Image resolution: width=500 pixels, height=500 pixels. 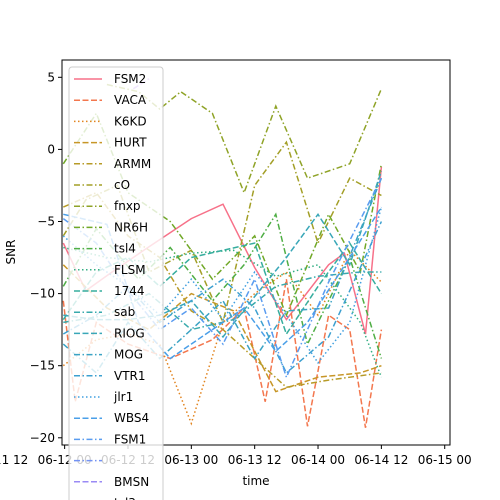 I want to click on legend-label: jlr1, so click(x=123, y=397).